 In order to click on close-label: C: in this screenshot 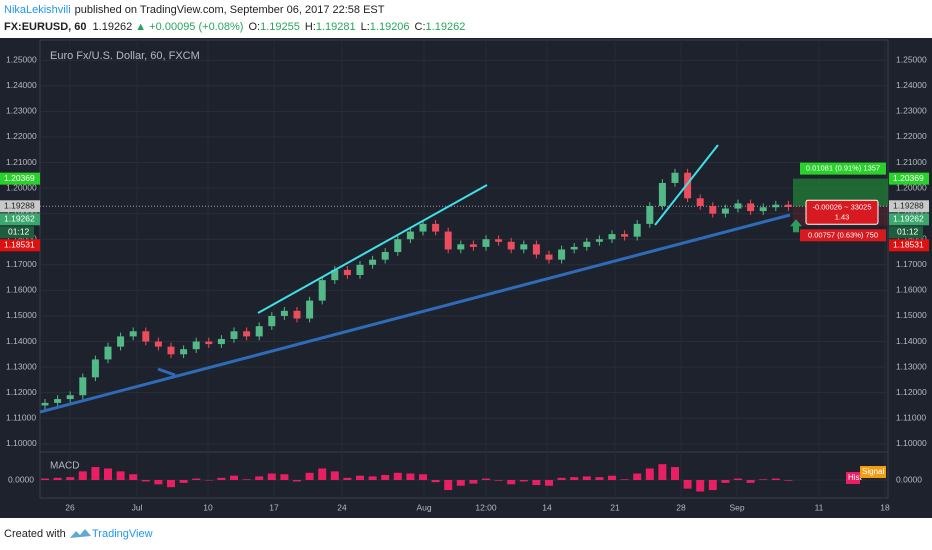, I will do `click(420, 27)`.